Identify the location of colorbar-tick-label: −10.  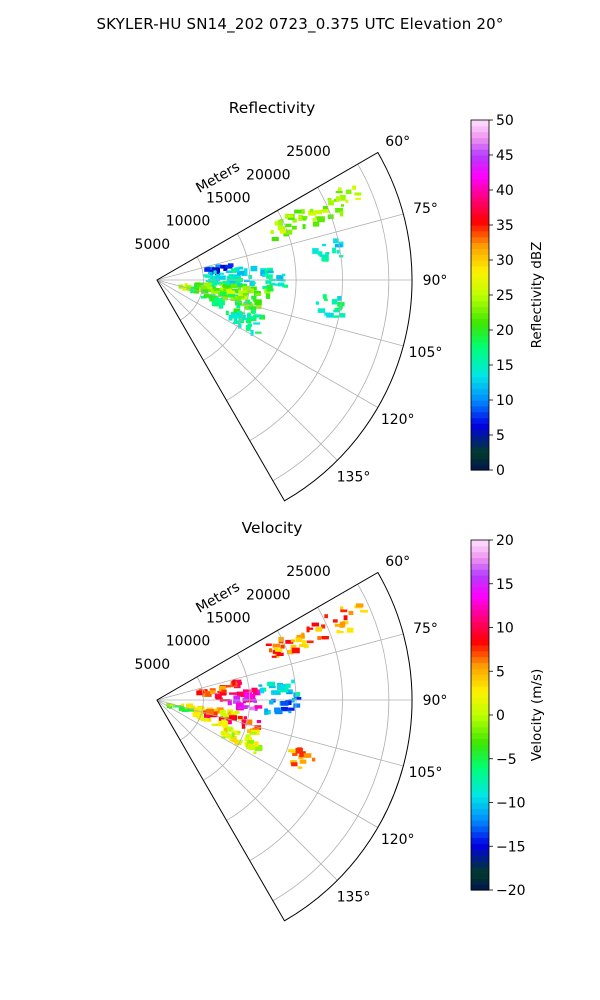
(511, 804).